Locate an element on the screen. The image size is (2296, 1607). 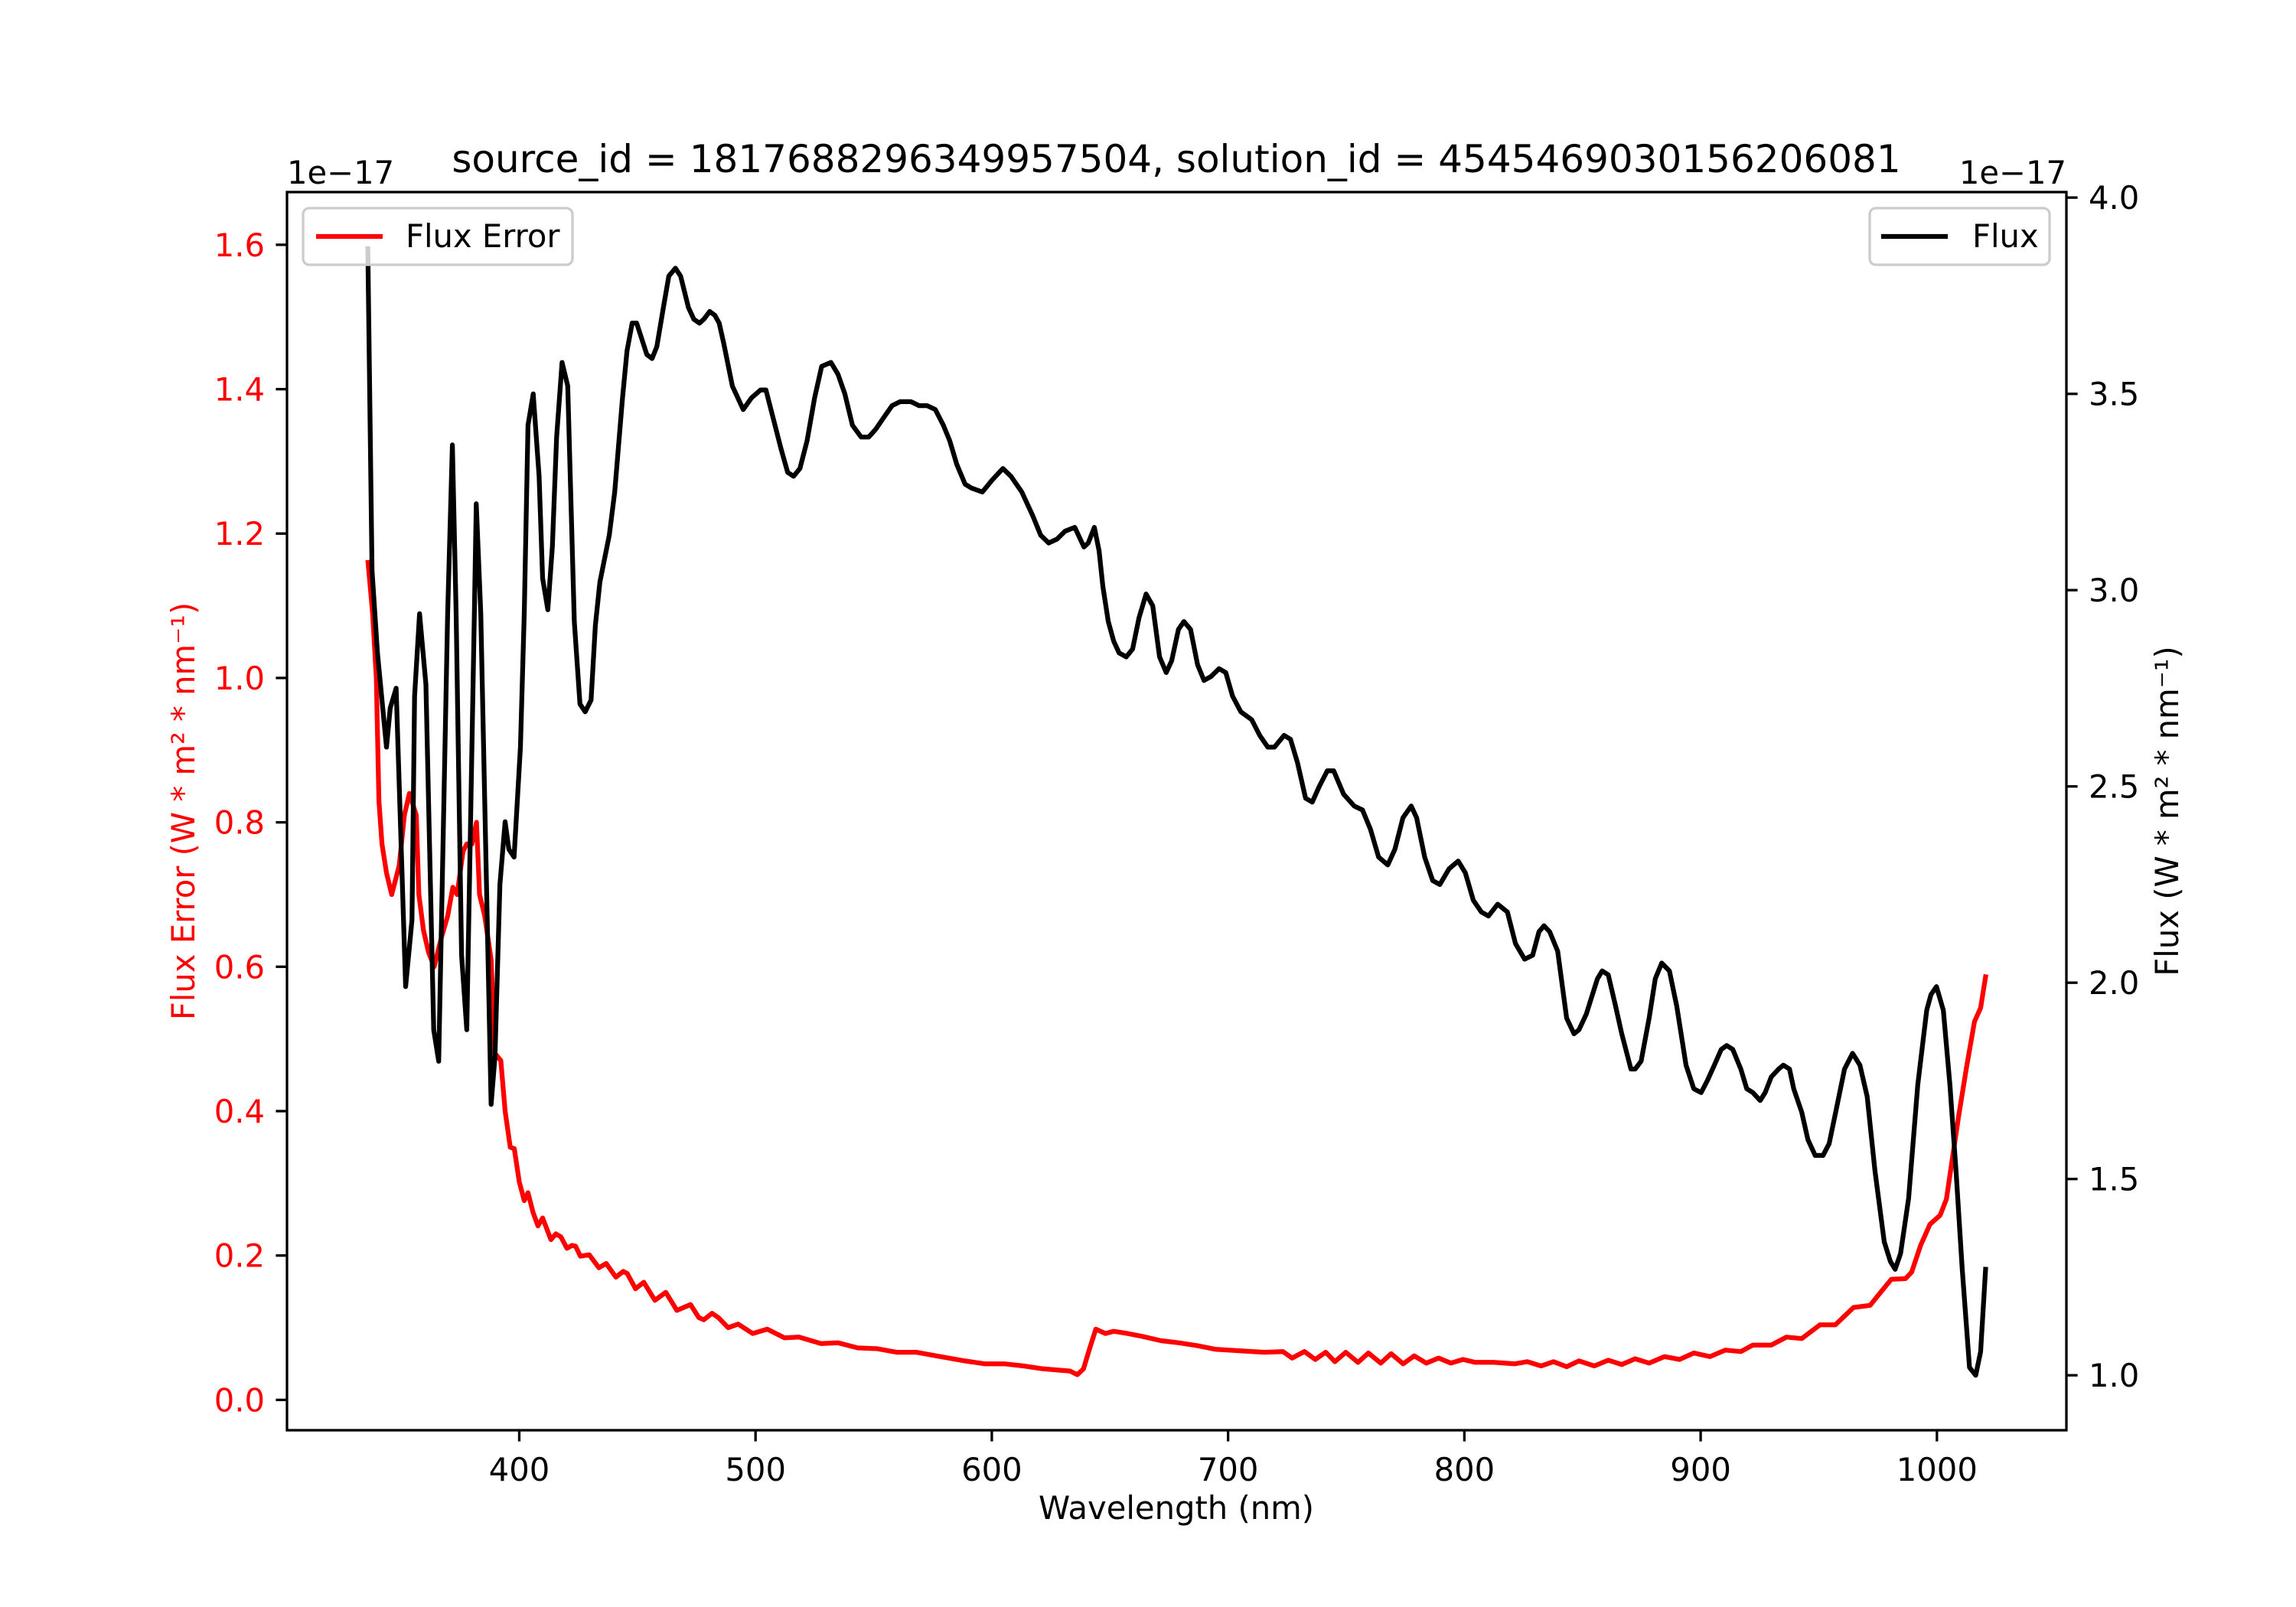
legend-flux: Flux is located at coordinates (1959, 237).